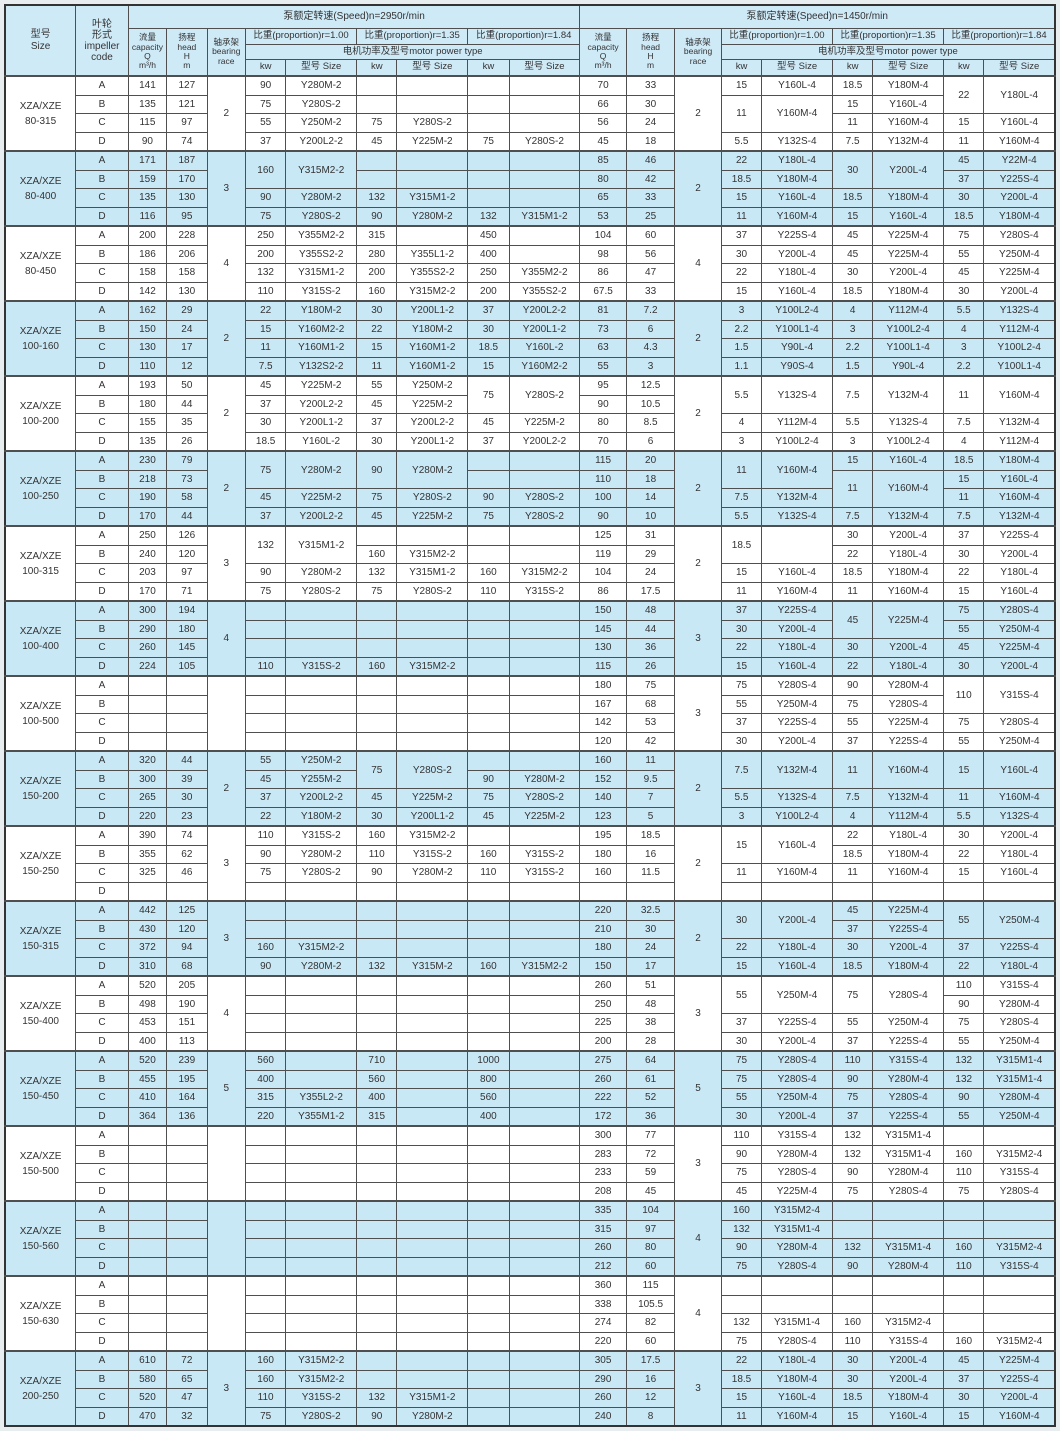  Describe the element at coordinates (321, 198) in the screenshot. I see `cell: Y280M-2` at that location.